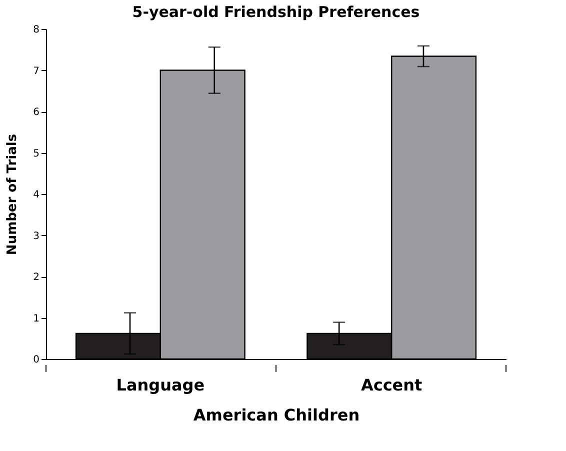 The height and width of the screenshot is (451, 566). Describe the element at coordinates (36, 277) in the screenshot. I see `y-tick-label: 2` at that location.